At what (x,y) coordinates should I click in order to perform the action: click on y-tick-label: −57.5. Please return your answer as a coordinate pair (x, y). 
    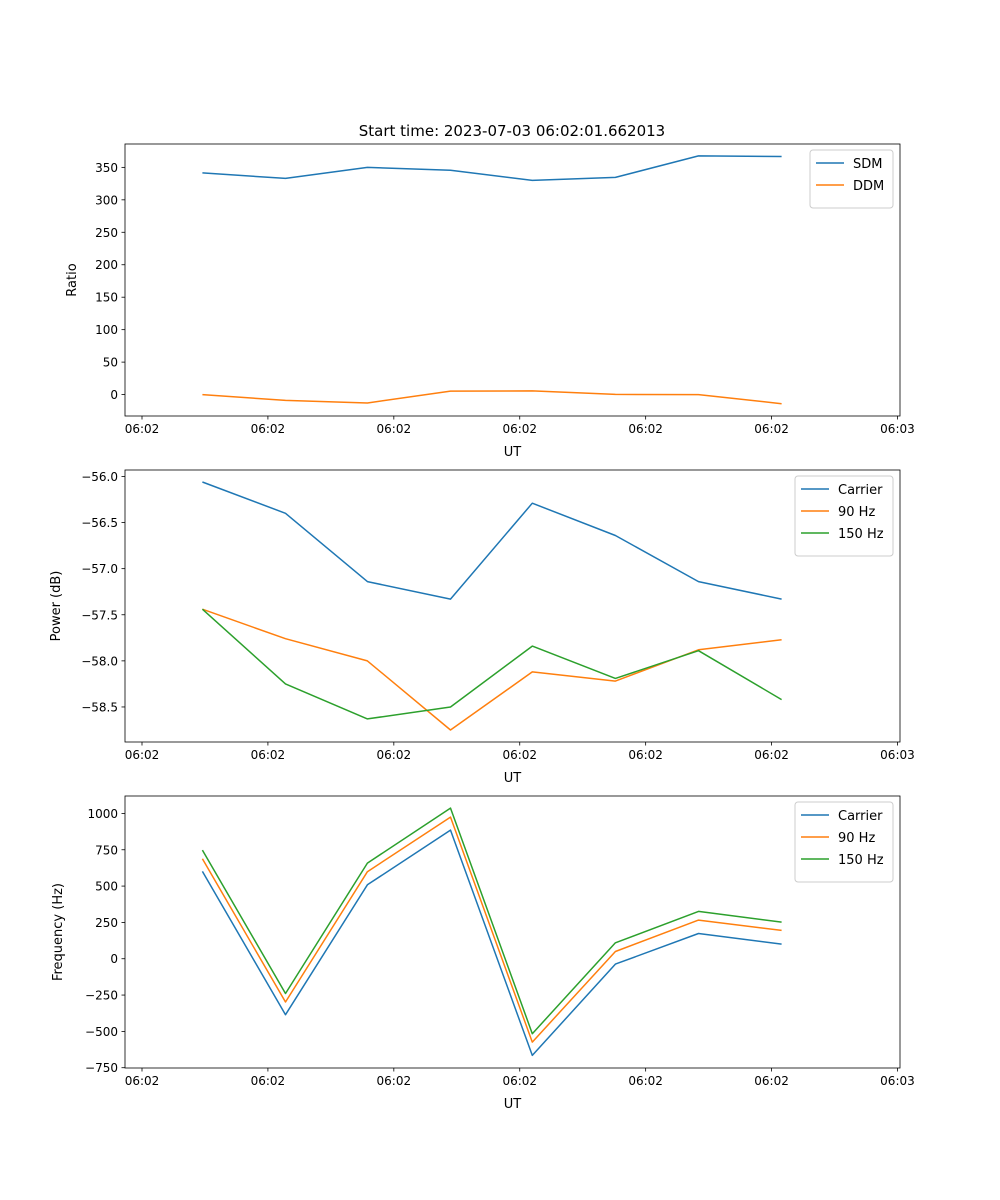
    Looking at the image, I should click on (99, 615).